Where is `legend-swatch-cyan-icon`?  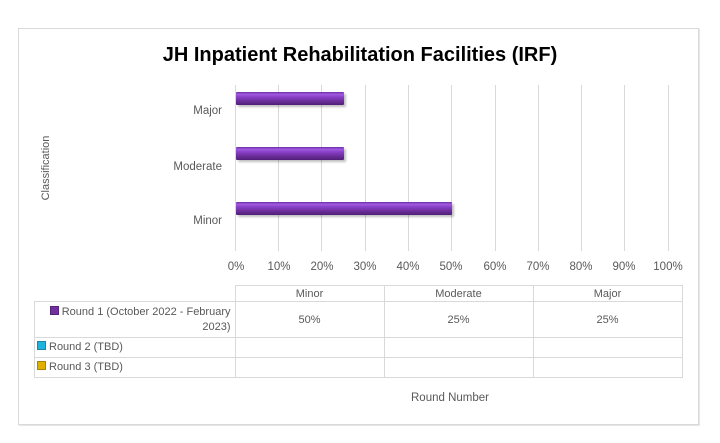
legend-swatch-cyan-icon is located at coordinates (41, 345).